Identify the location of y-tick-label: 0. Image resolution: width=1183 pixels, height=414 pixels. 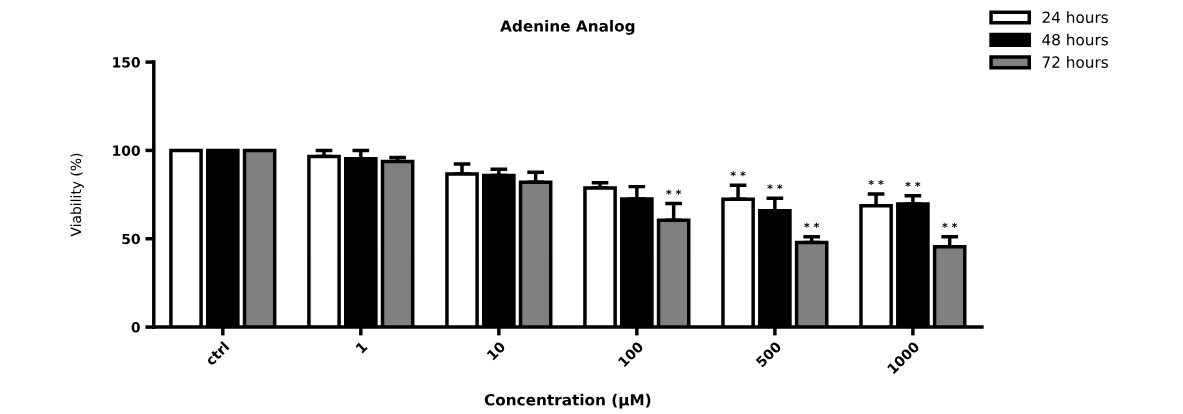
(135, 327).